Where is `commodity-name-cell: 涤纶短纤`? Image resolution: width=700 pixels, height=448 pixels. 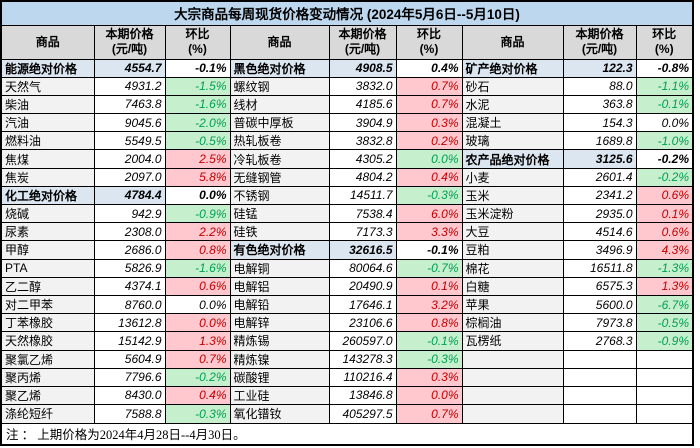
commodity-name-cell: 涤纶短纤 is located at coordinates (47, 414).